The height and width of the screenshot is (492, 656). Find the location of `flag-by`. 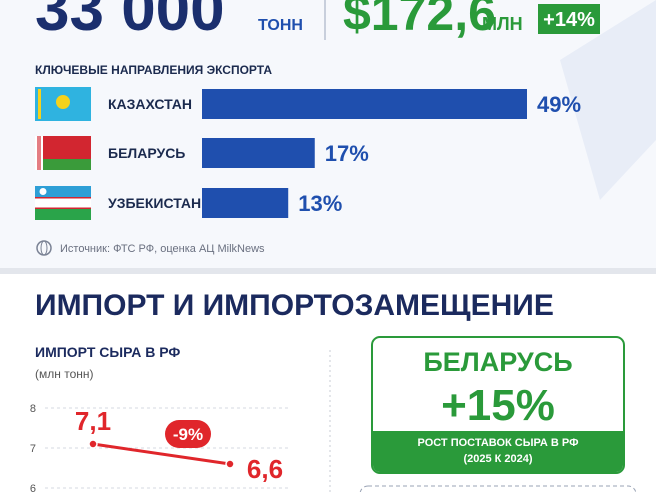

flag-by is located at coordinates (63, 153).